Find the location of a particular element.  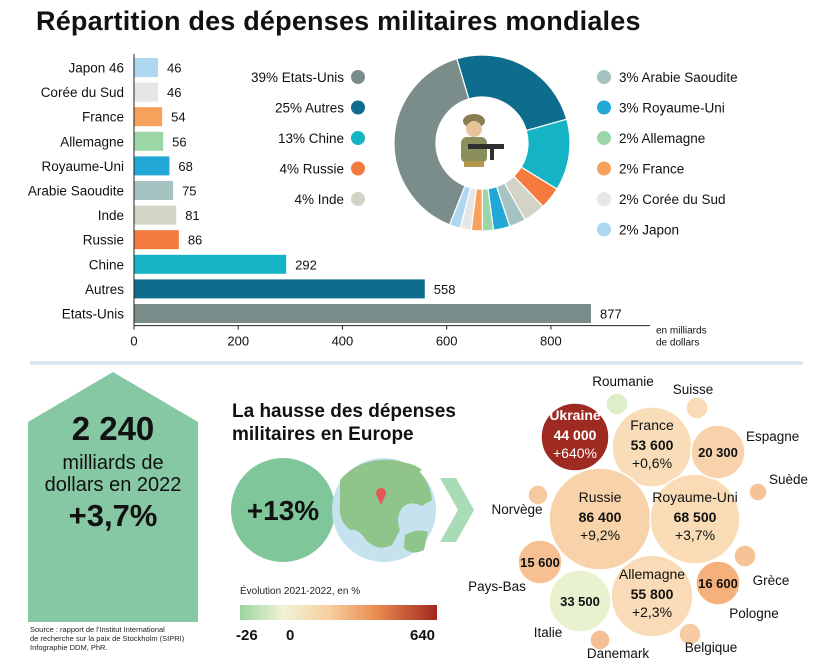

bar-value-label: 81 is located at coordinates (192, 215).